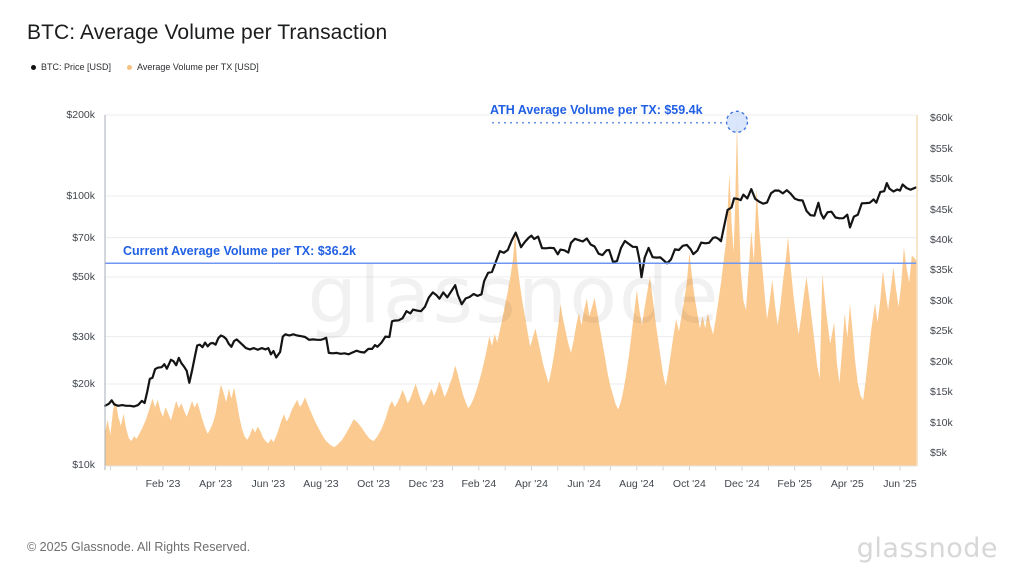 This screenshot has width=1024, height=576. Describe the element at coordinates (584, 484) in the screenshot. I see `x-axis-label: Jun '24` at that location.